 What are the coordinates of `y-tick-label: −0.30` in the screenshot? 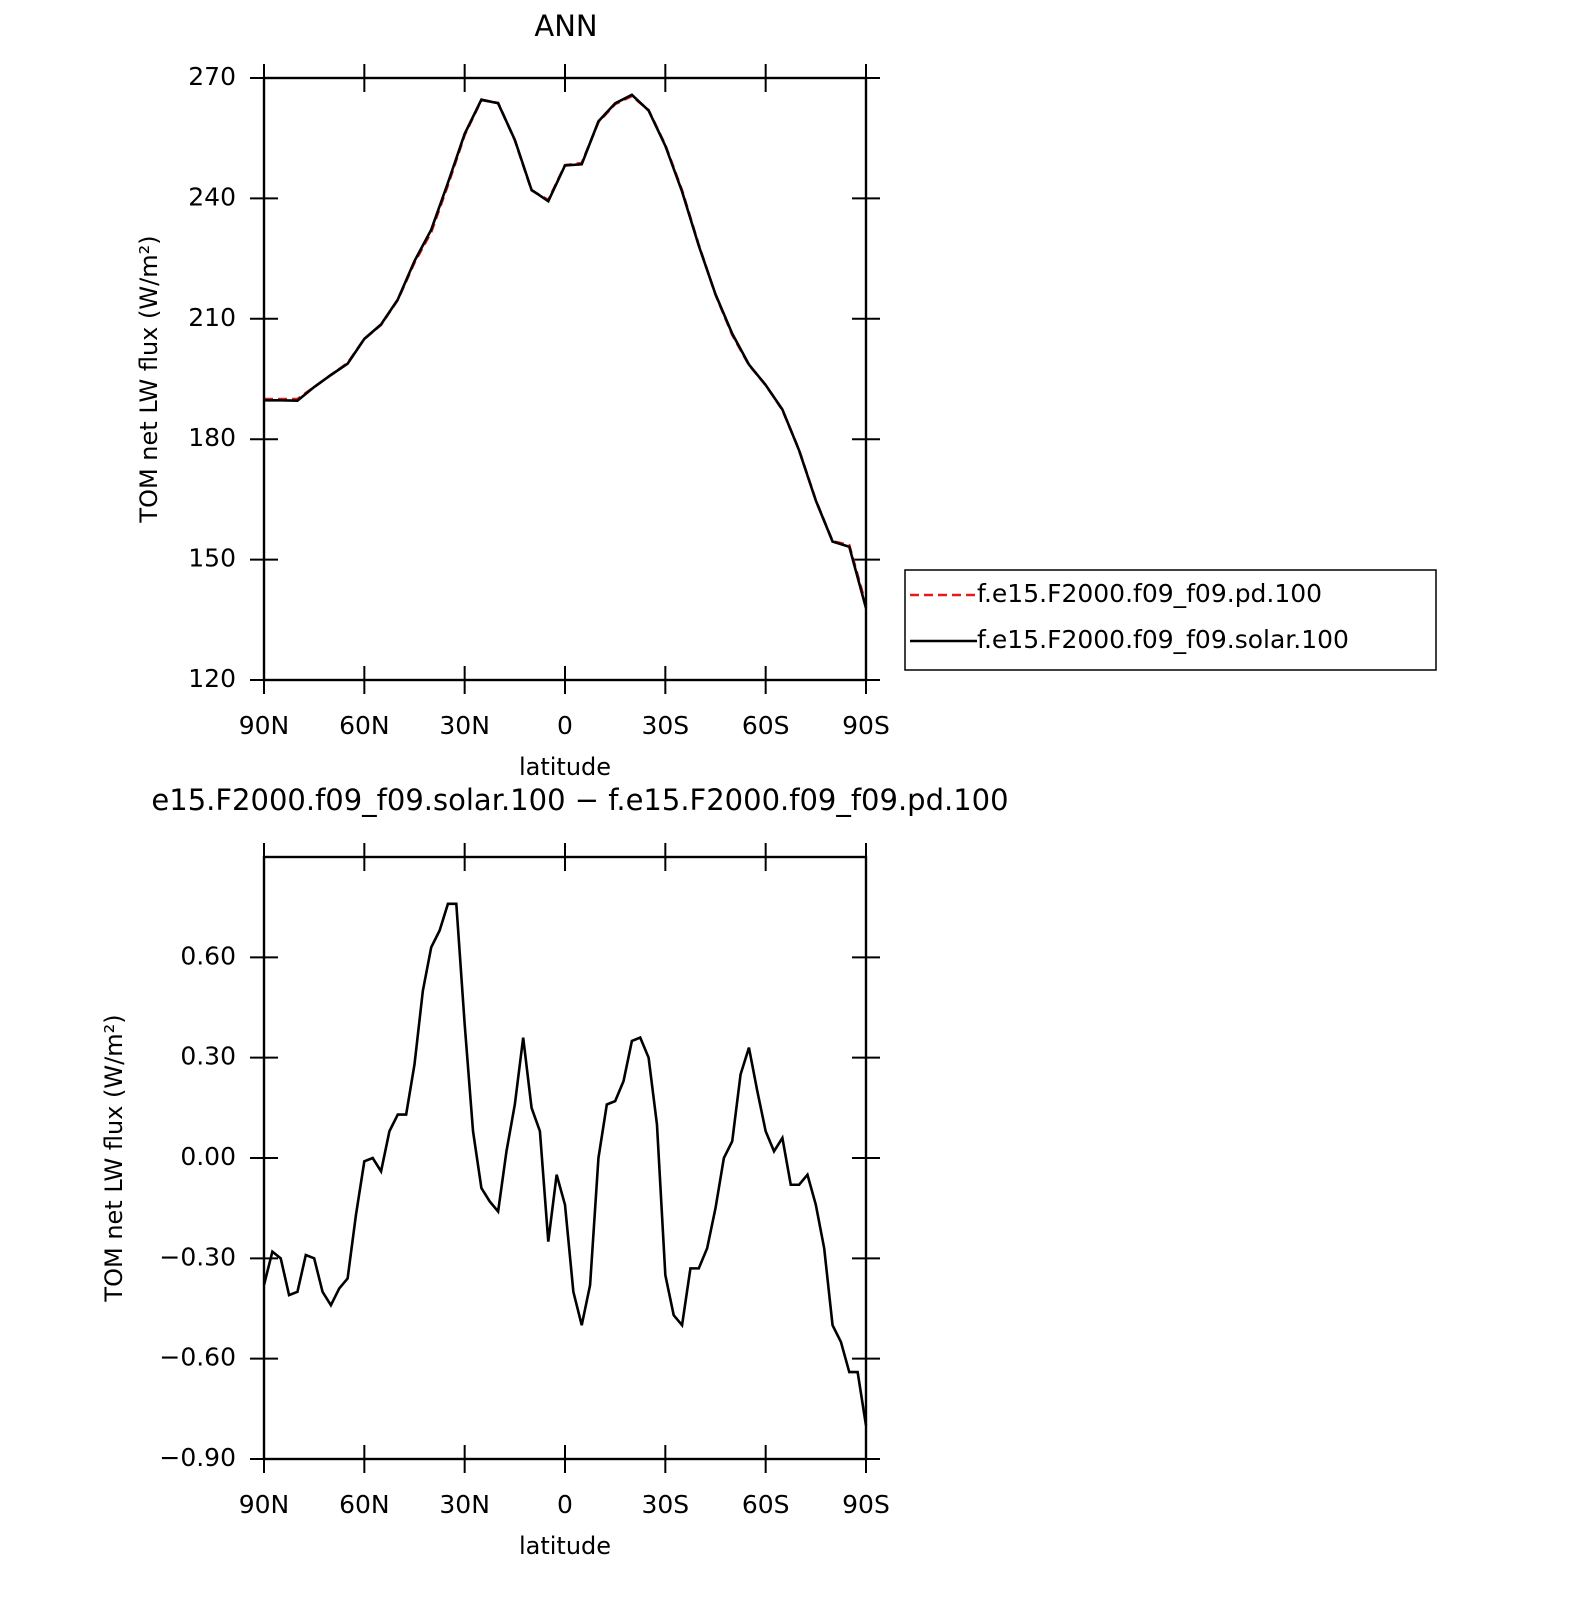 It's located at (197, 1256).